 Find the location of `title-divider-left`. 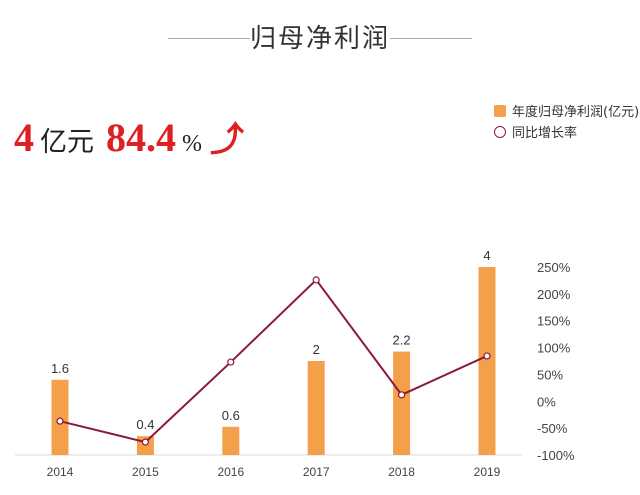

title-divider-left is located at coordinates (209, 38).